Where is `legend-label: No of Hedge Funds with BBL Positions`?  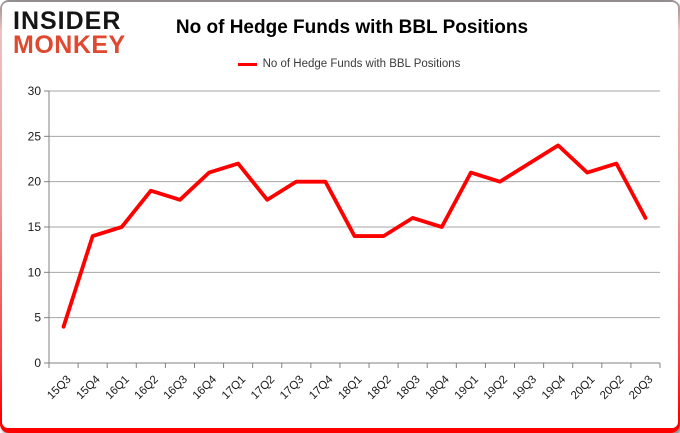 legend-label: No of Hedge Funds with BBL Positions is located at coordinates (361, 64).